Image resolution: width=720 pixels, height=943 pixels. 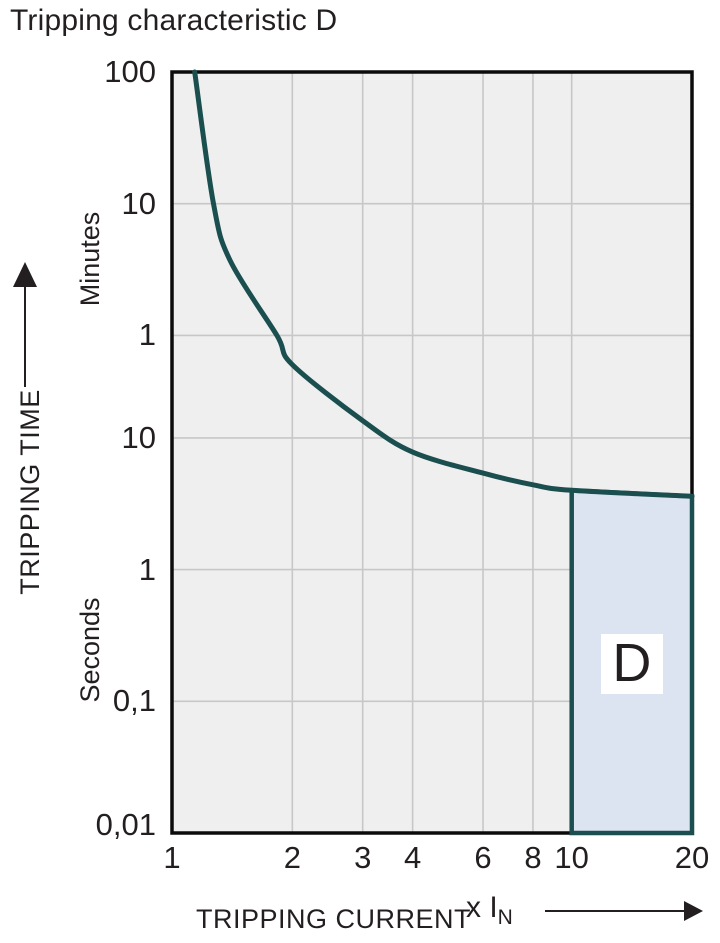 What do you see at coordinates (134, 701) in the screenshot?
I see `y-tick-label: 0,1` at bounding box center [134, 701].